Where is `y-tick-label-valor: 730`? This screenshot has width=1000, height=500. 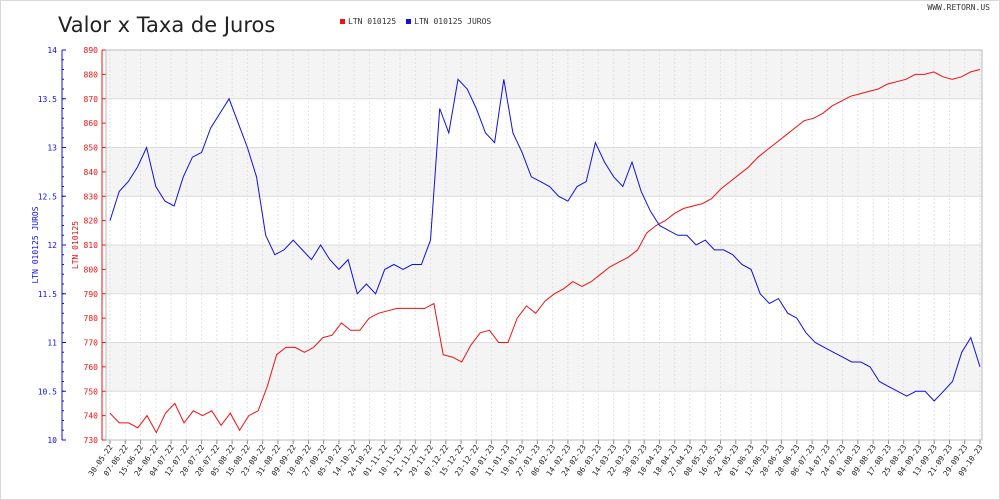
y-tick-label-valor: 730 is located at coordinates (91, 440).